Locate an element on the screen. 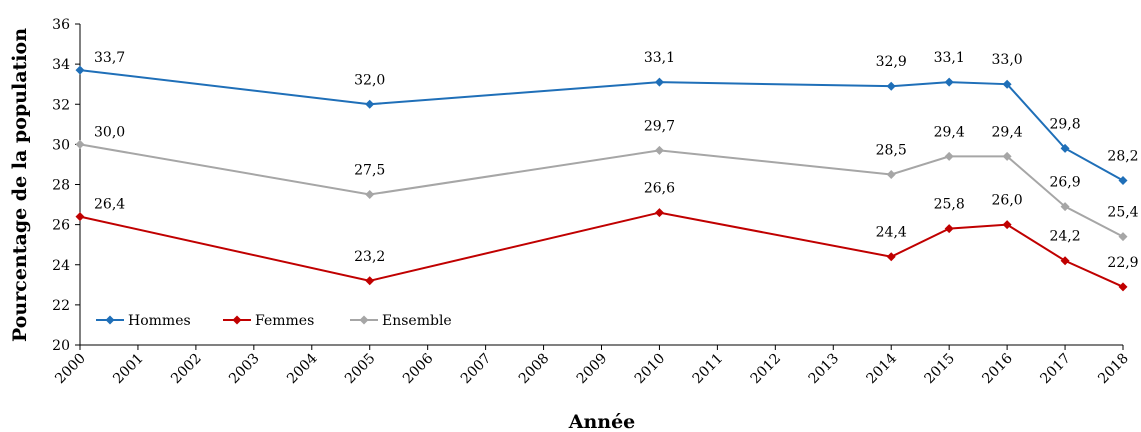 The width and height of the screenshot is (1141, 432). data-label-ensemble: 27,5 is located at coordinates (369, 171).